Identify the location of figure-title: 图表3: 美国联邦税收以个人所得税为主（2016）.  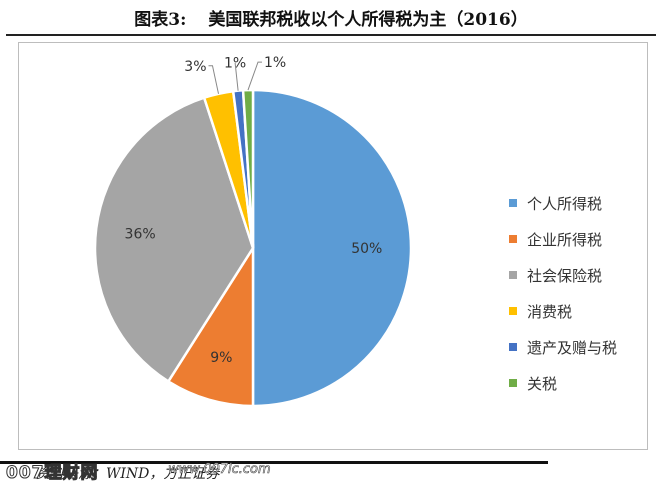
(331, 17).